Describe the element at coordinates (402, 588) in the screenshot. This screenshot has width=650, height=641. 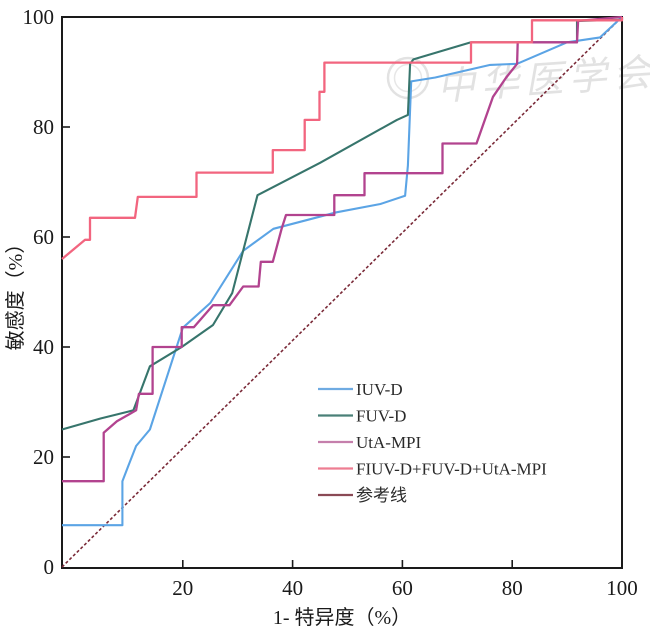
I see `x-tick-label: 60` at that location.